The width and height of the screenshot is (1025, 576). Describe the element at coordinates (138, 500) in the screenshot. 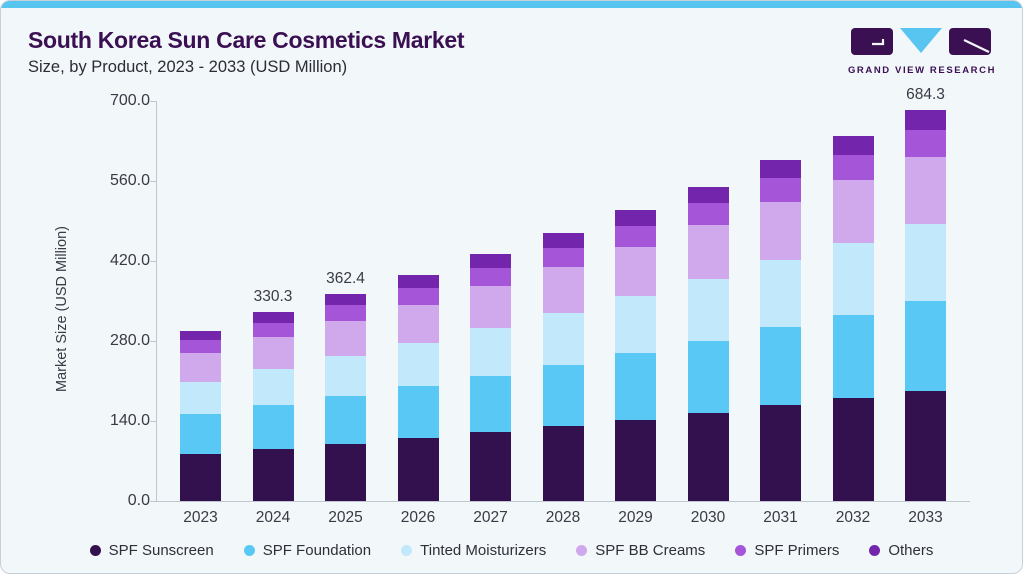

I see `y-tick-label: 0.0` at that location.